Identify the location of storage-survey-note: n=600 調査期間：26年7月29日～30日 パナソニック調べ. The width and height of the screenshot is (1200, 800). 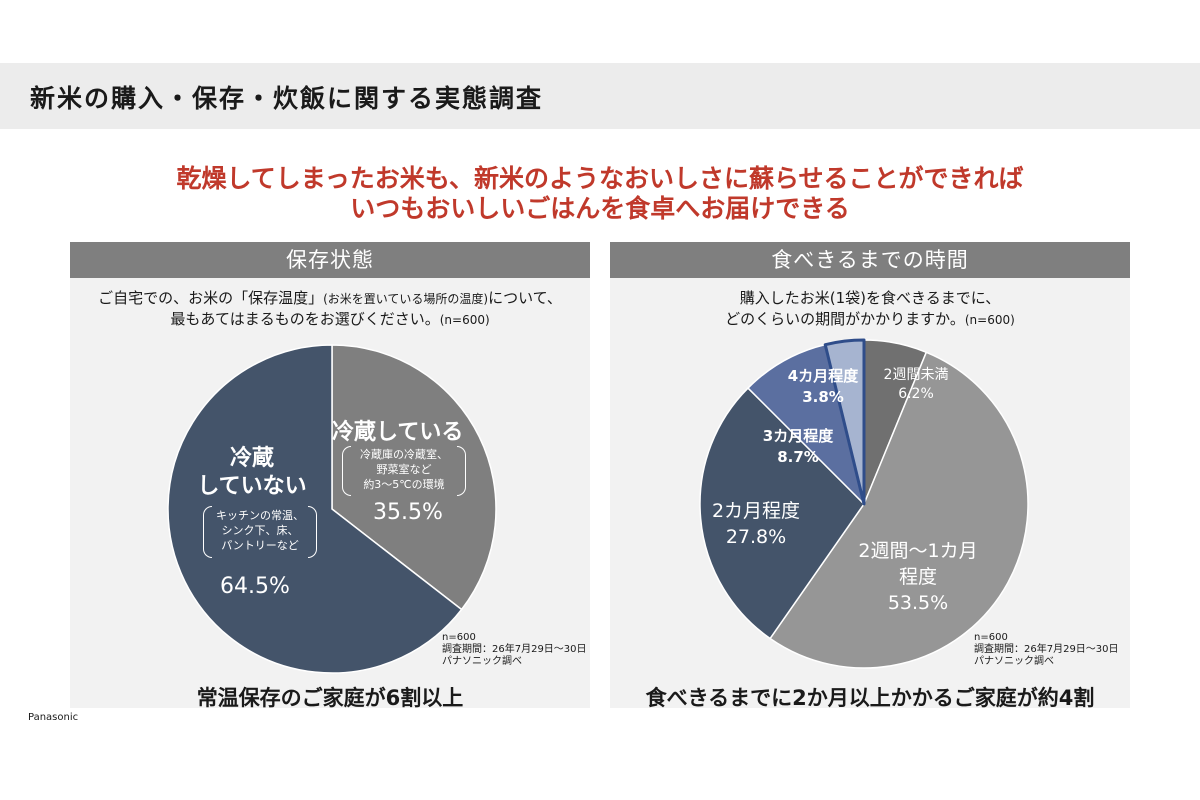
(514, 649).